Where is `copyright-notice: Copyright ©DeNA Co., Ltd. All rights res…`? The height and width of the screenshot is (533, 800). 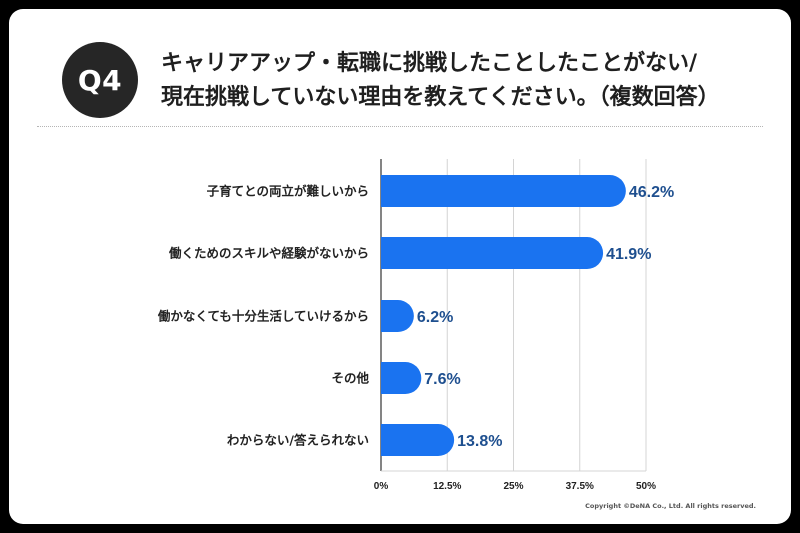
copyright-notice: Copyright ©DeNA Co., Ltd. All rights res… is located at coordinates (670, 506).